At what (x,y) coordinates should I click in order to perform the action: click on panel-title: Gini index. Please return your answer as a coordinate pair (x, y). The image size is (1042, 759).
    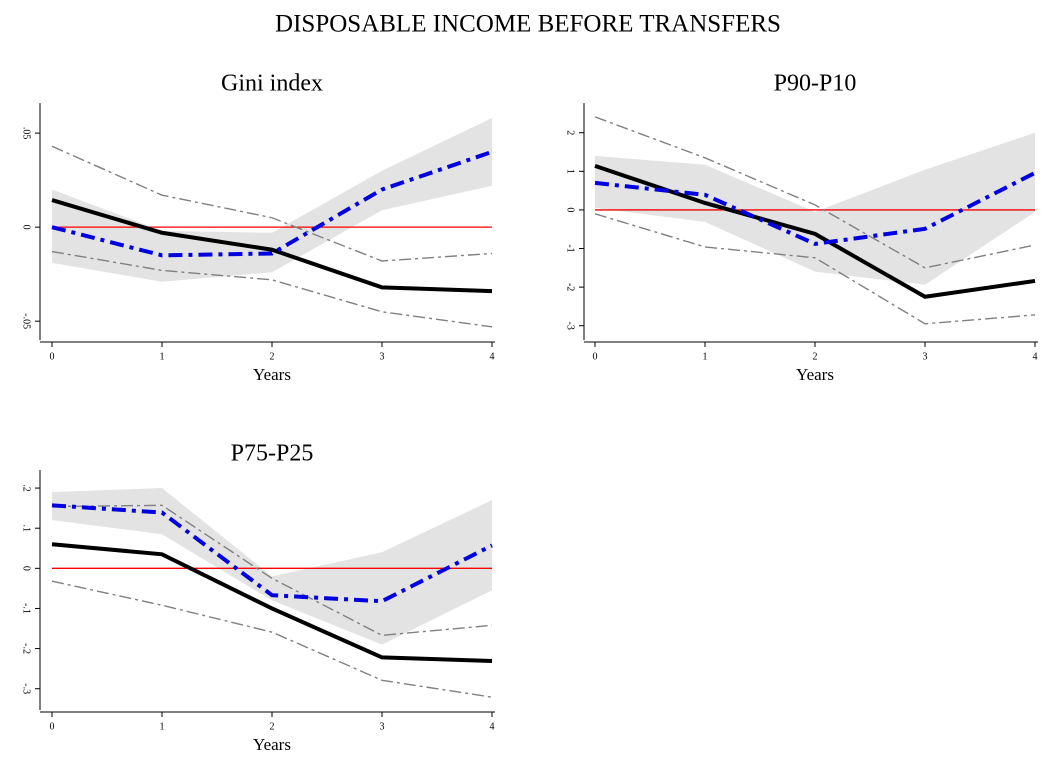
    Looking at the image, I should click on (272, 84).